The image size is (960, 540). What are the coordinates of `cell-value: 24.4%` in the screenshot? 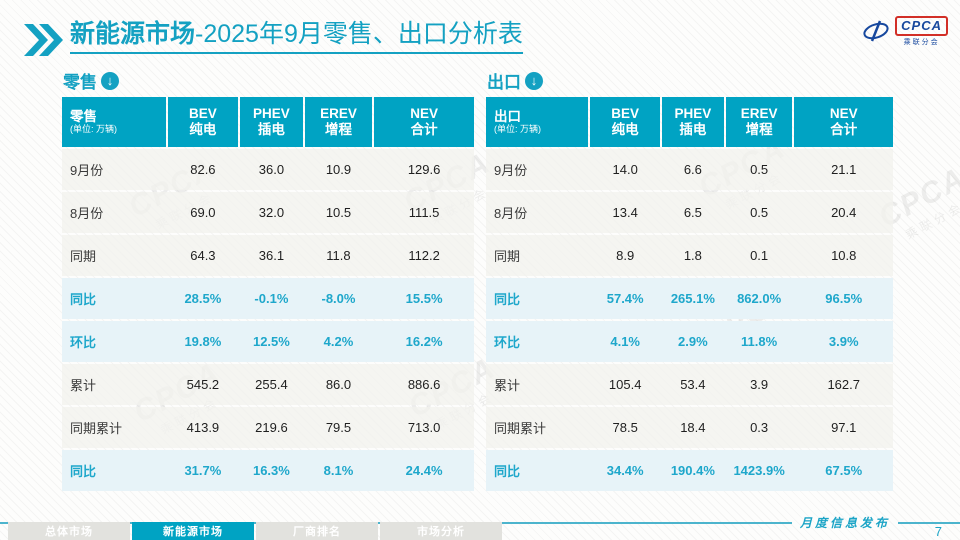 It's located at (424, 470).